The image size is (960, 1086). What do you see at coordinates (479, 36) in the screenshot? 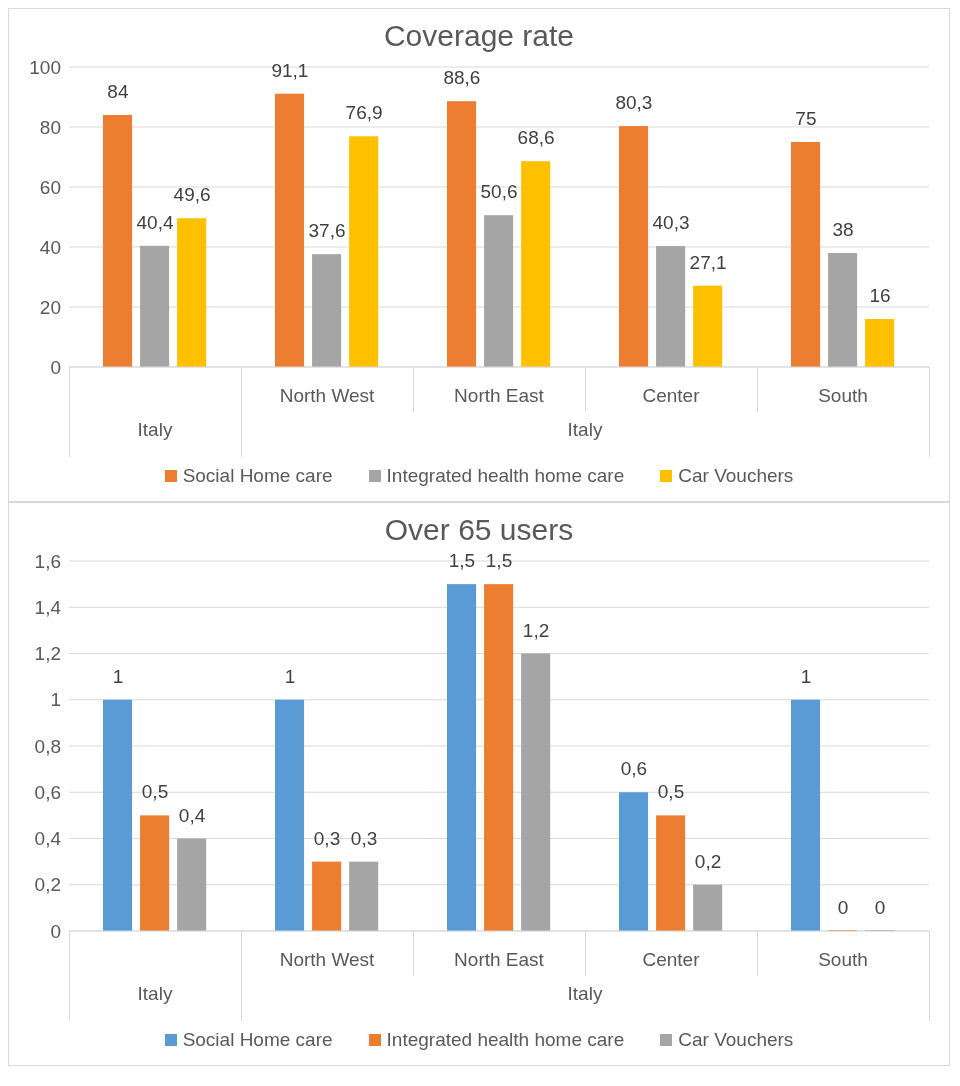
I see `chart-title: Coverage rate` at bounding box center [479, 36].